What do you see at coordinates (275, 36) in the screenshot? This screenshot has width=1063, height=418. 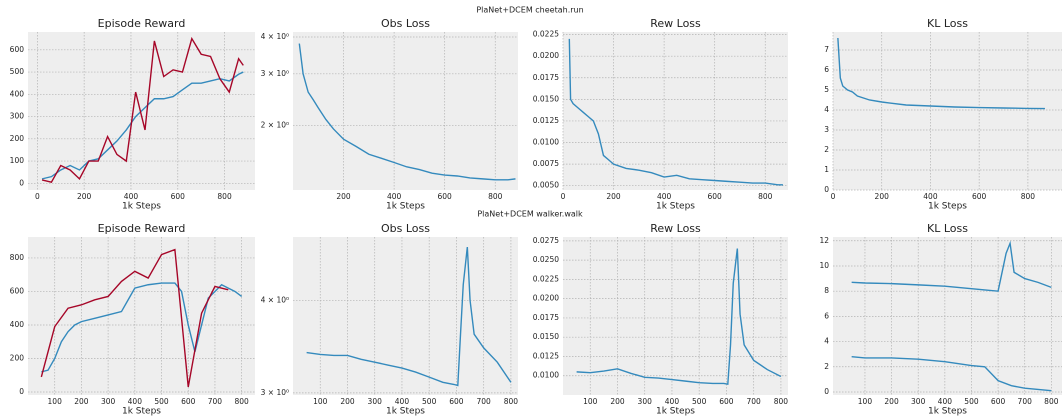 I see `y-tick-label: 4 × 10⁰` at bounding box center [275, 36].